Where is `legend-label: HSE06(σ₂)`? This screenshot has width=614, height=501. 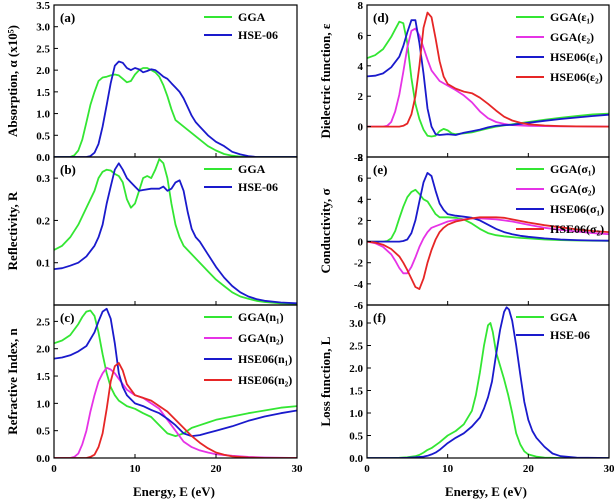
legend-label: HSE06(σ₂) is located at coordinates (577, 229).